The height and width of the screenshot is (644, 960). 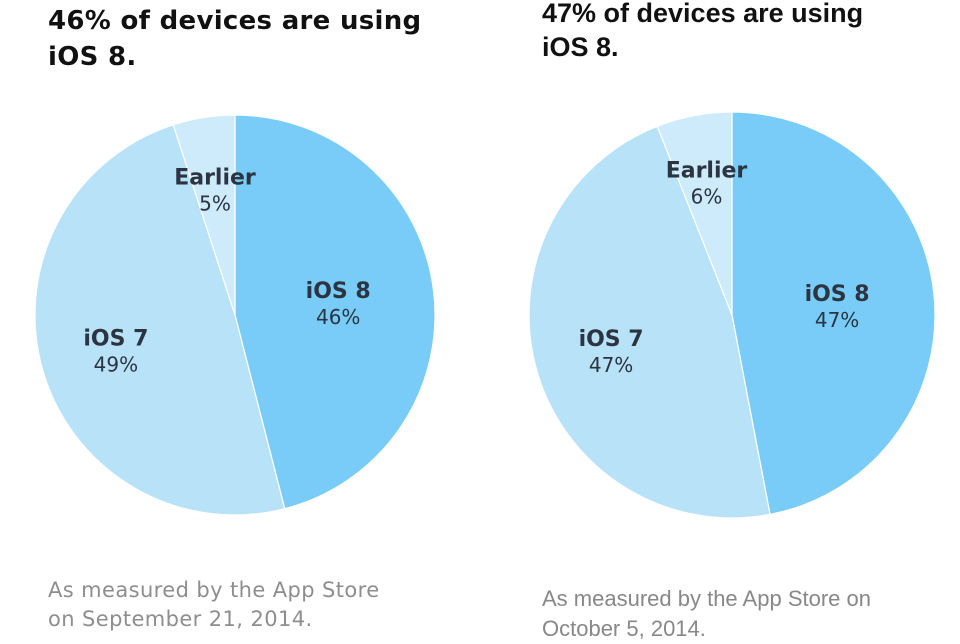 I want to click on slice-value-ios-7: 47%, so click(x=611, y=365).